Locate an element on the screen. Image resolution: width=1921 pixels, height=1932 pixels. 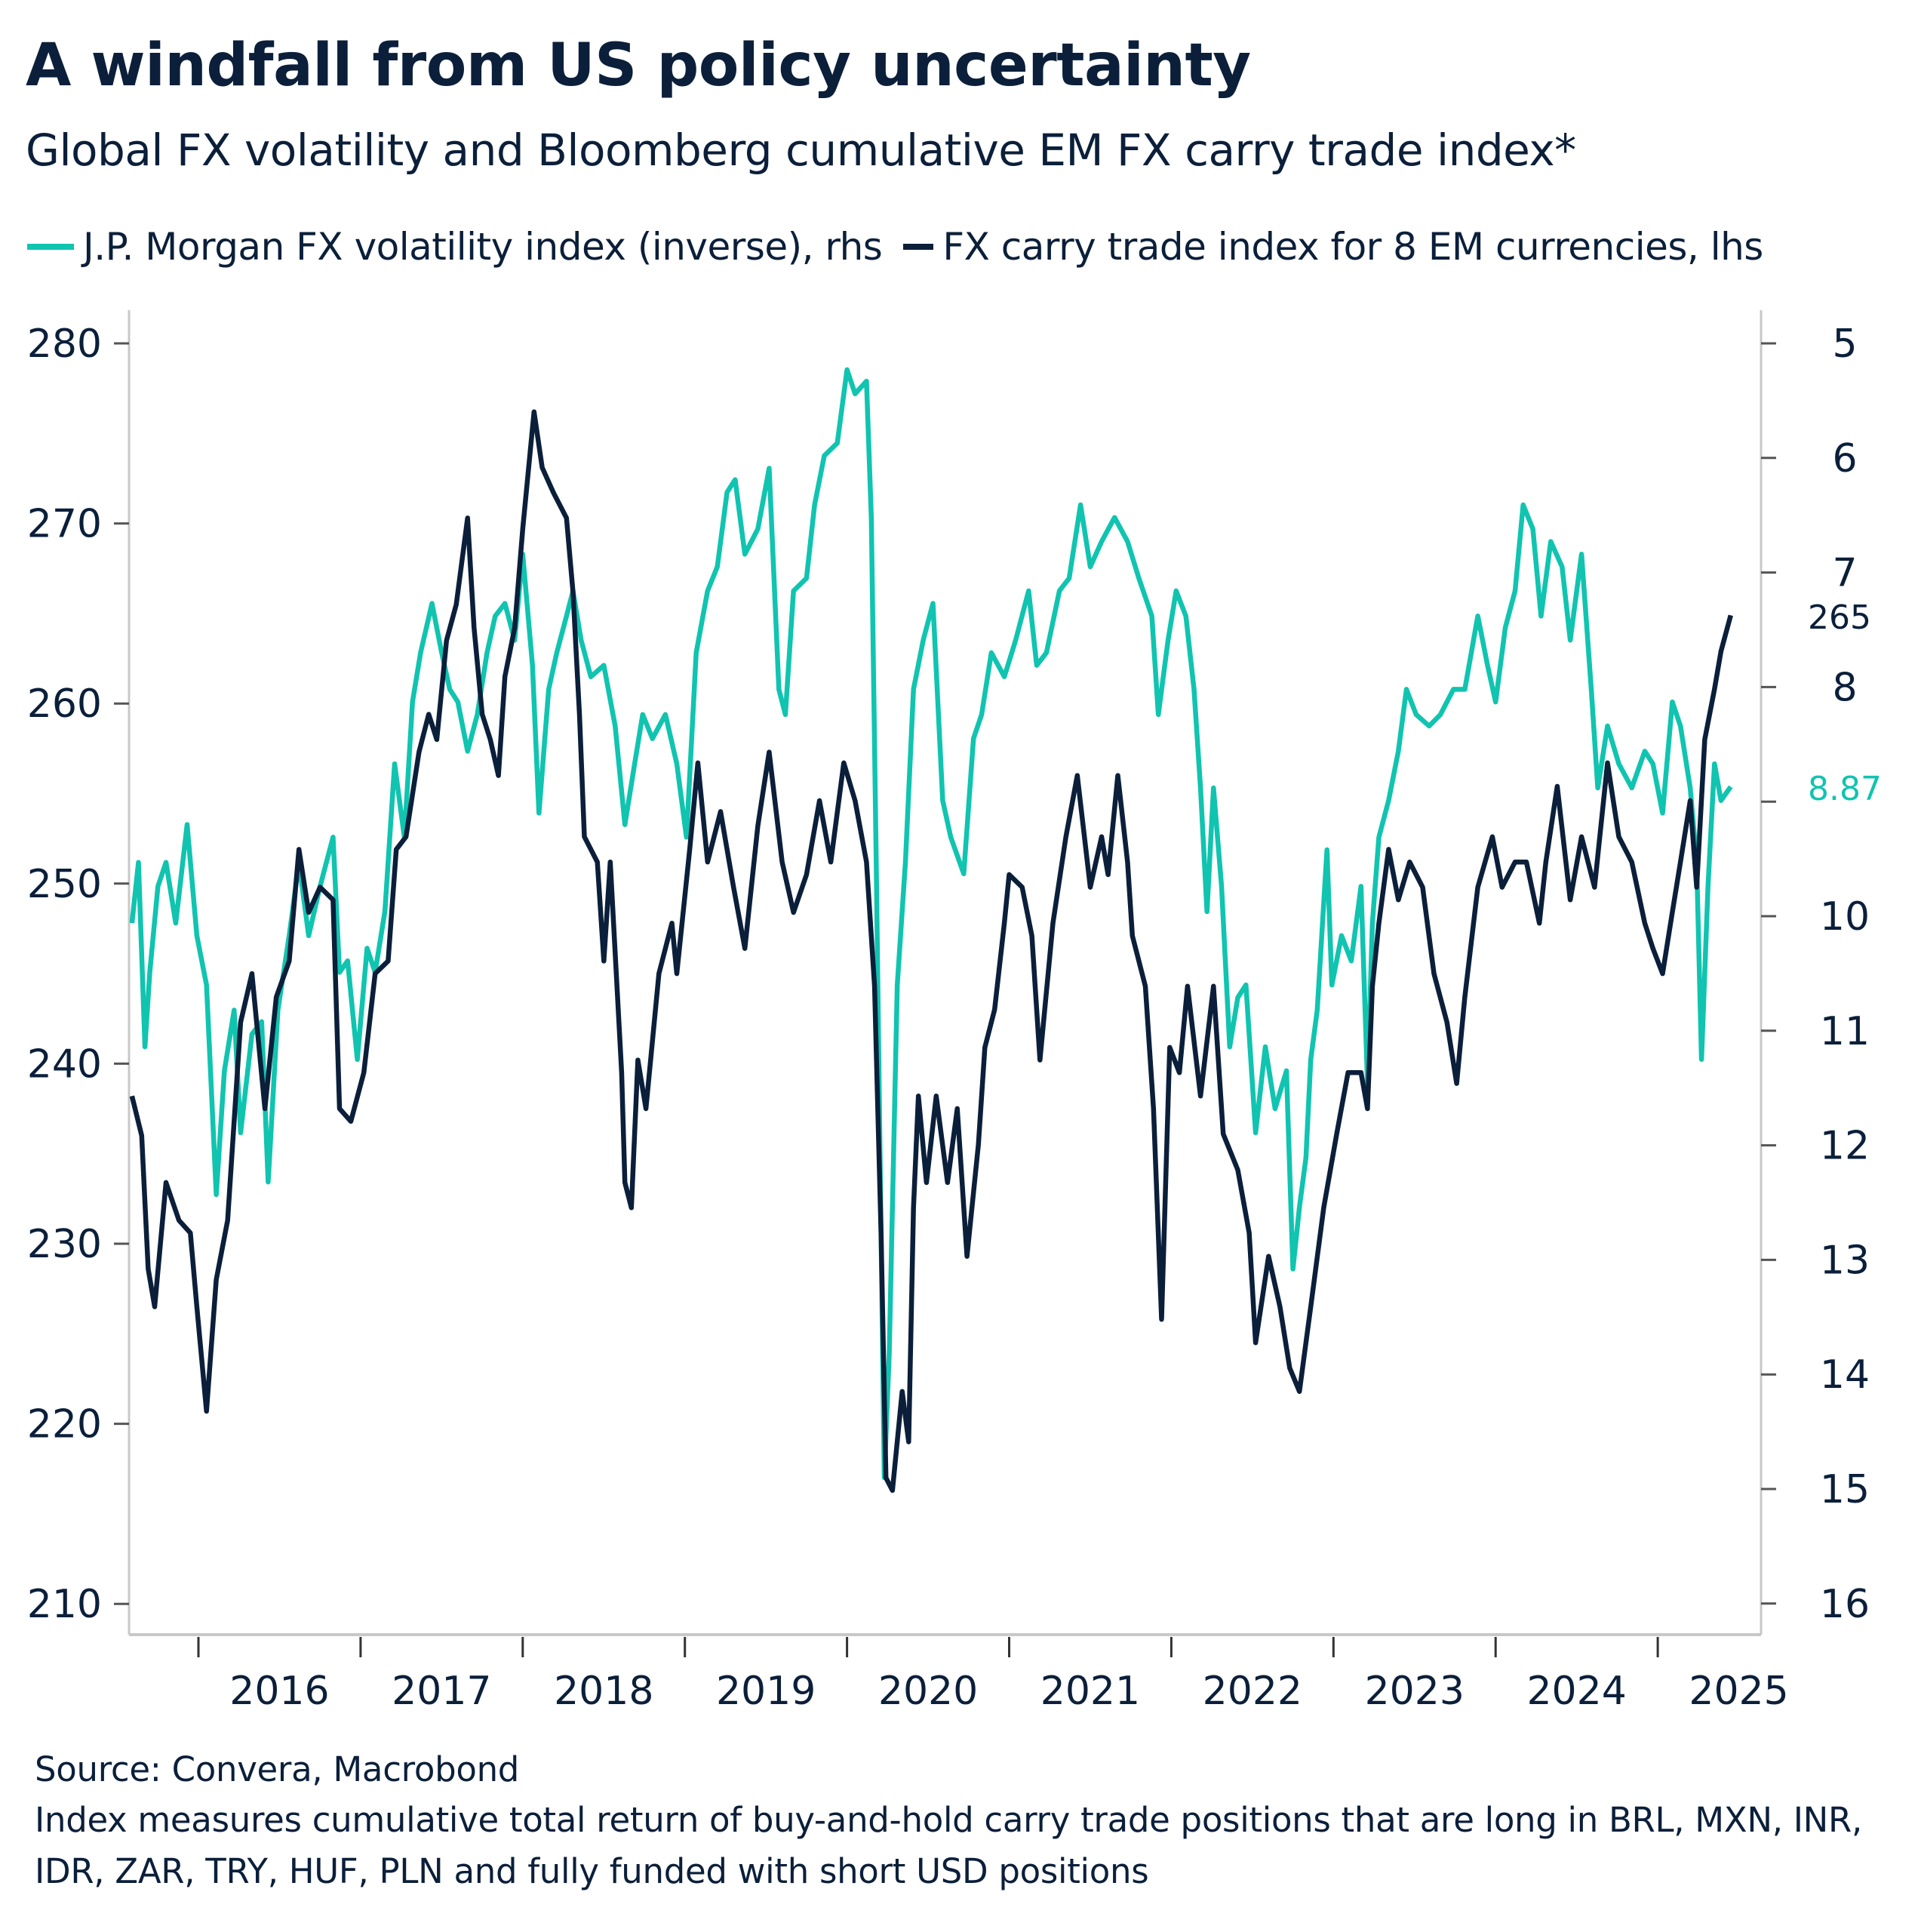
left-tick-label: 210 is located at coordinates (64, 1604).